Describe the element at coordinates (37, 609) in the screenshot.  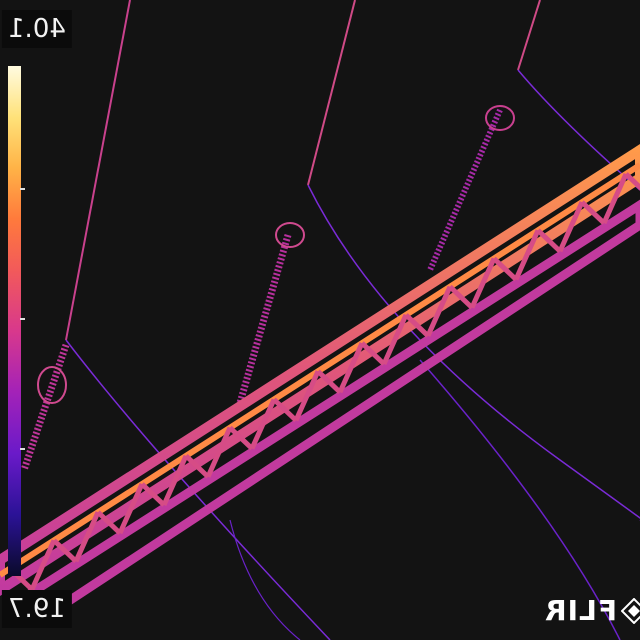
I see `min-temperature-label: 19.7` at that location.